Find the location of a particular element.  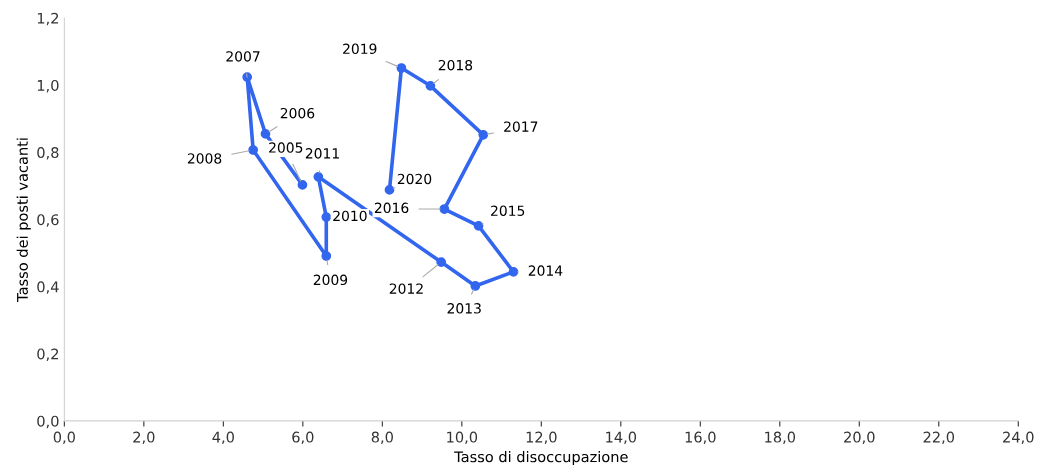

y-tick-label: 1,0 is located at coordinates (48, 86).